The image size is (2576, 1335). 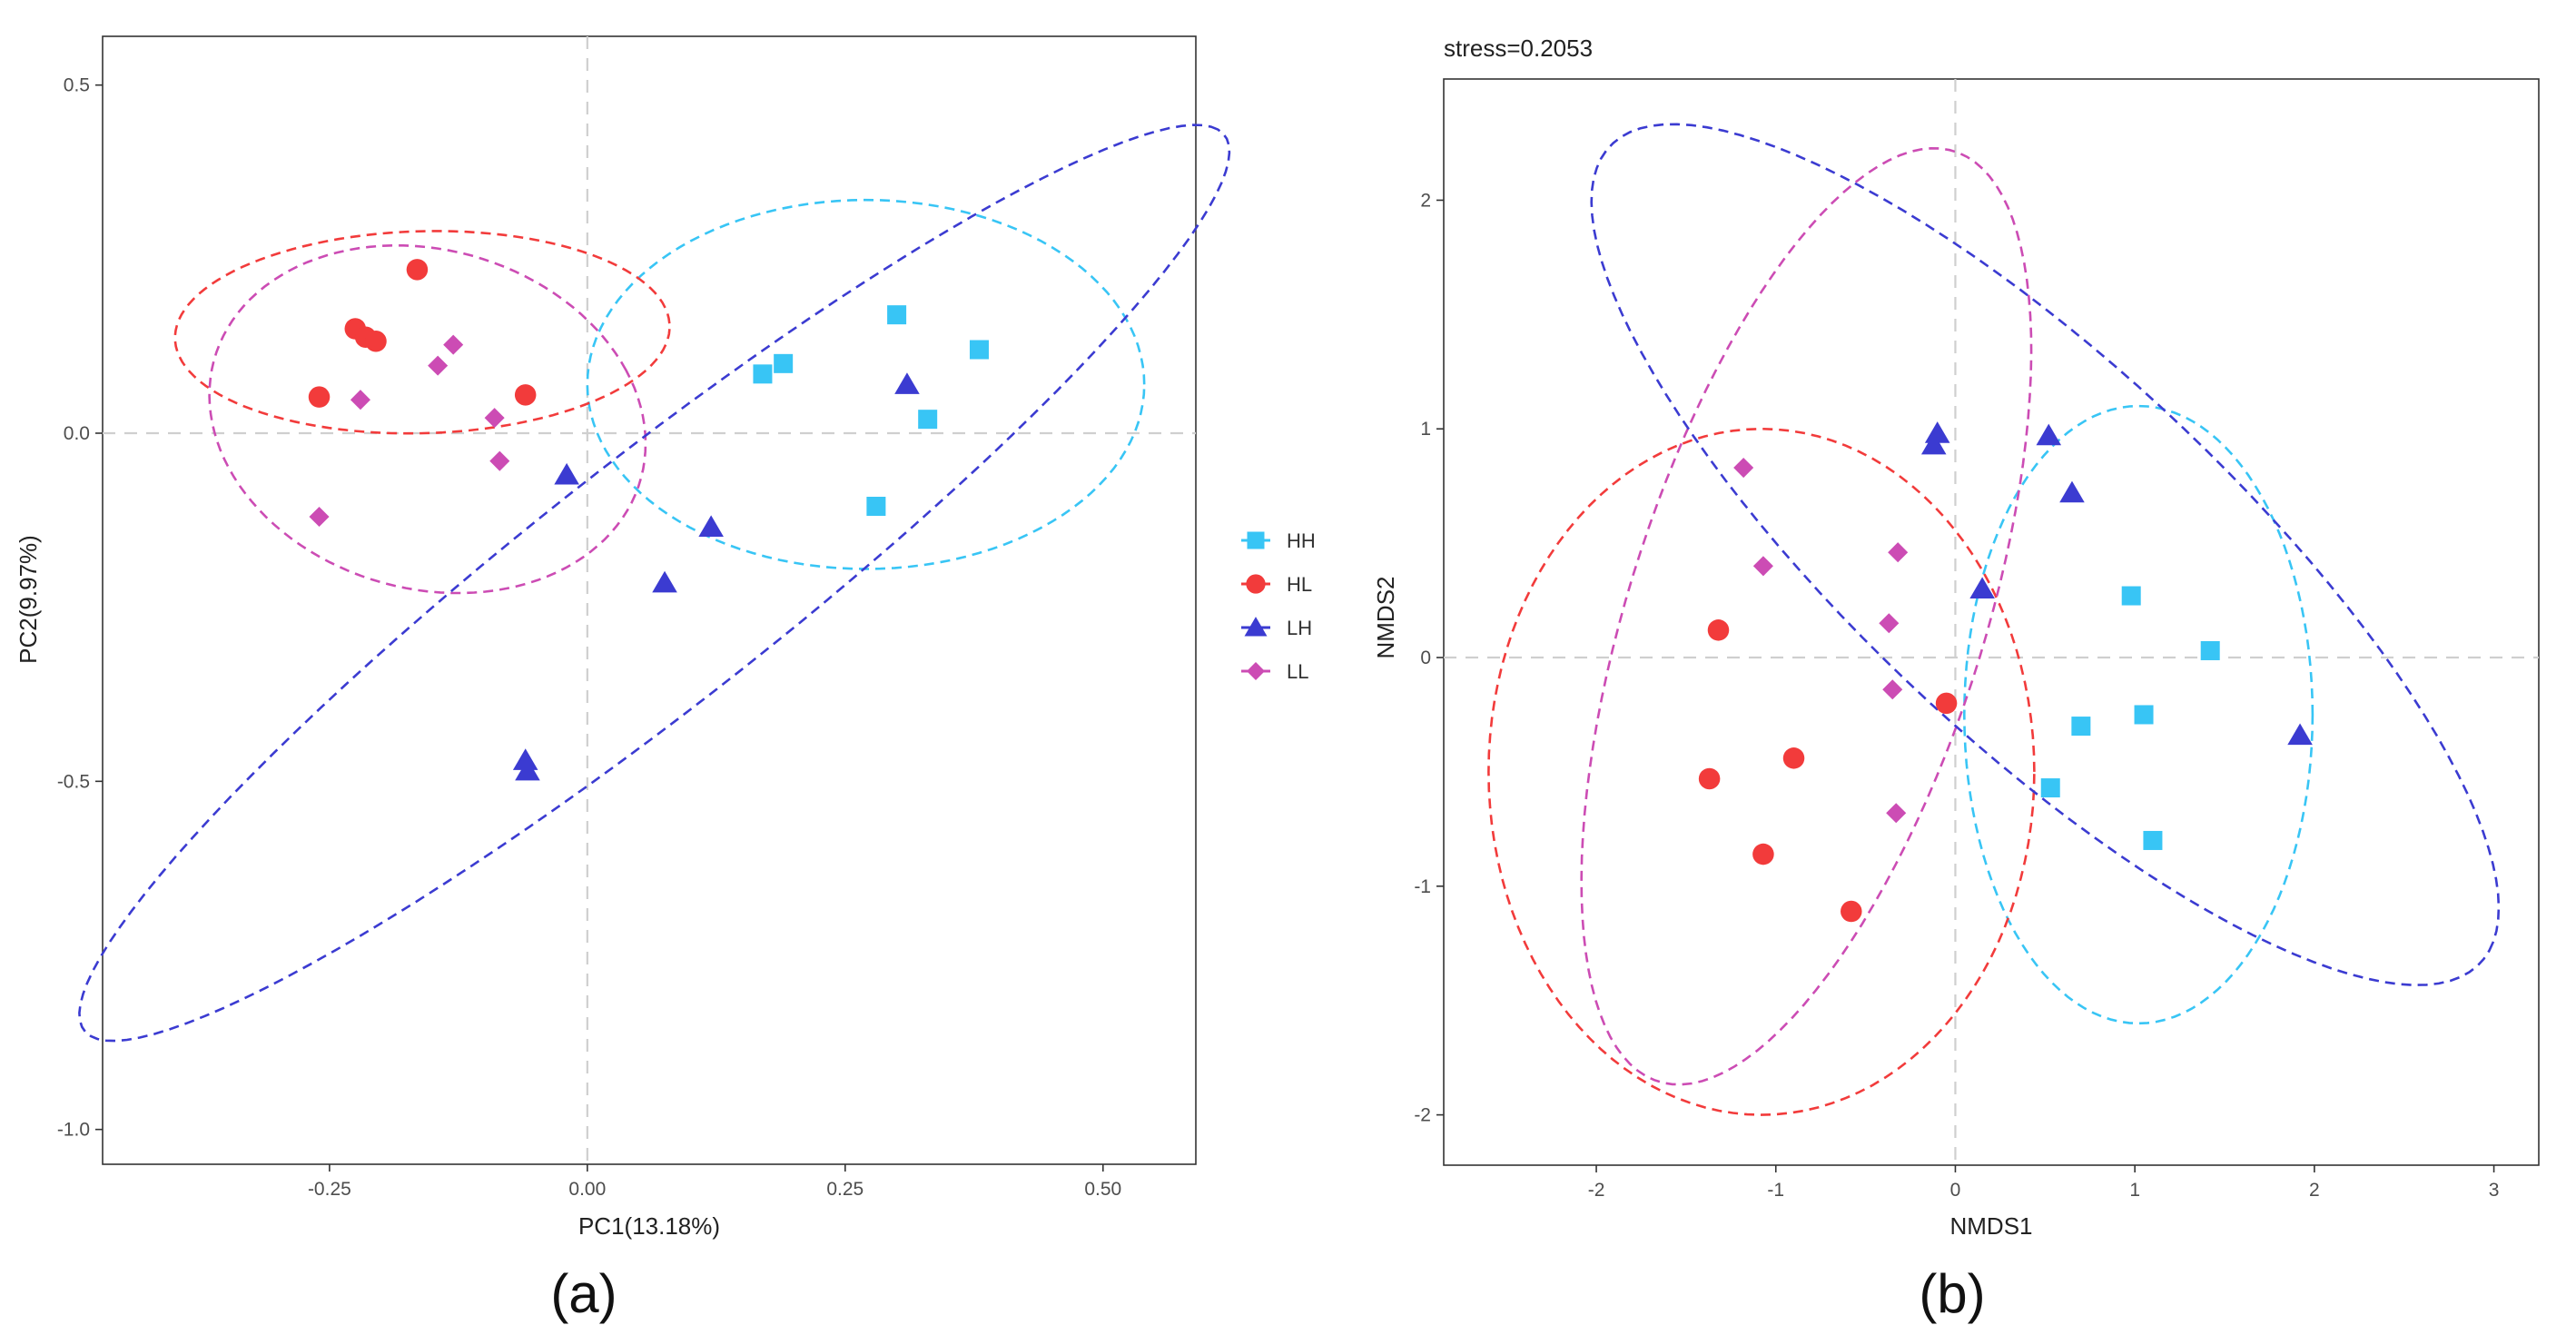 I want to click on panel-a-x-tick-label: 0.00, so click(x=587, y=1189).